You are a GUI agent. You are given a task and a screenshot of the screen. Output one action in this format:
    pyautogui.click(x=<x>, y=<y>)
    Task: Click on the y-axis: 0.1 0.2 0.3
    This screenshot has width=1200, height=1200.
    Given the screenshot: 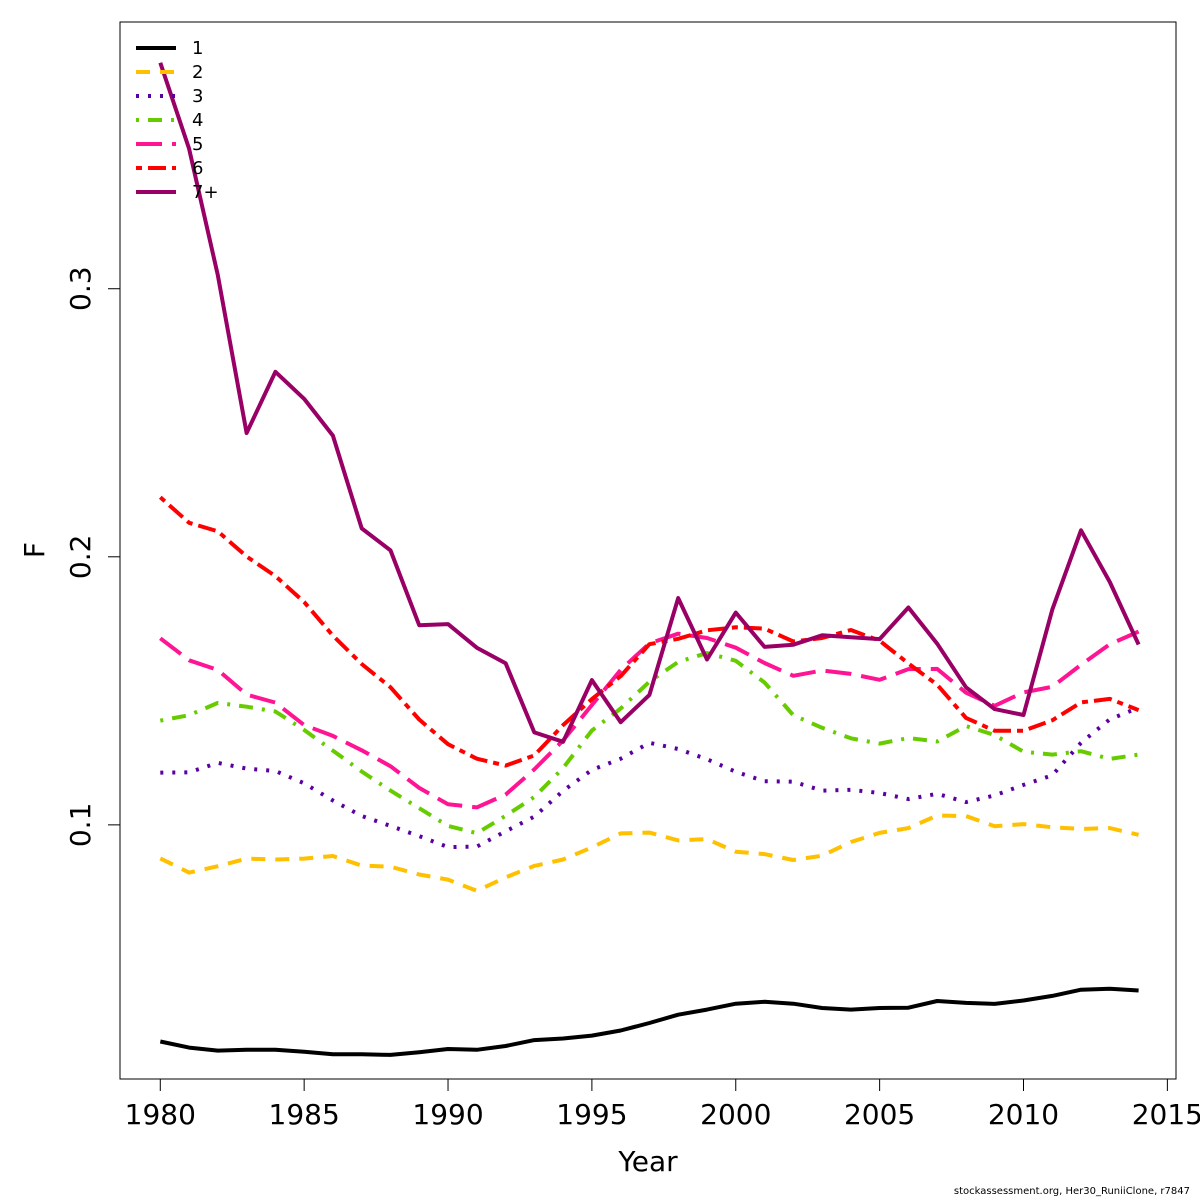 What is the action you would take?
    pyautogui.click(x=92, y=557)
    